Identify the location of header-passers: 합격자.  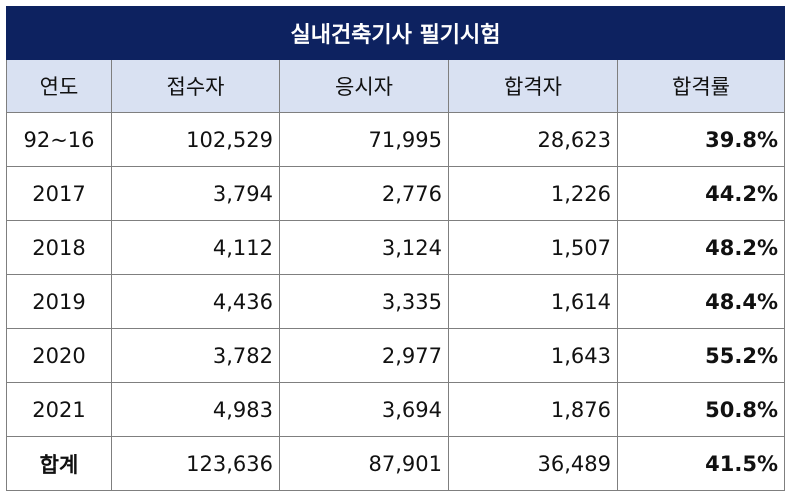
(533, 86).